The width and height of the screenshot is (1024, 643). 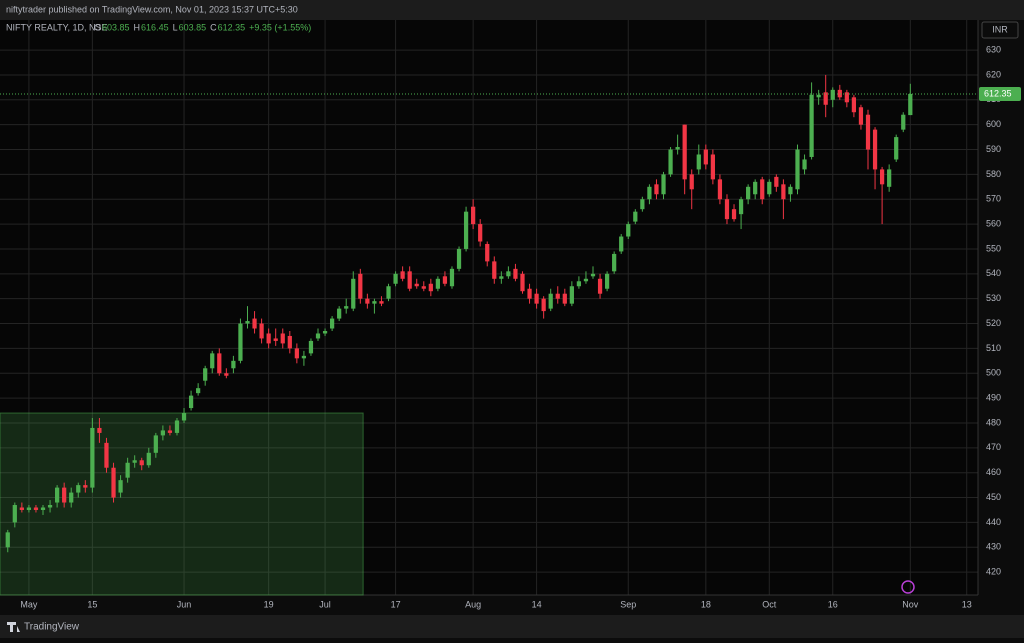 I want to click on y-tick-label: 560, so click(x=993, y=223).